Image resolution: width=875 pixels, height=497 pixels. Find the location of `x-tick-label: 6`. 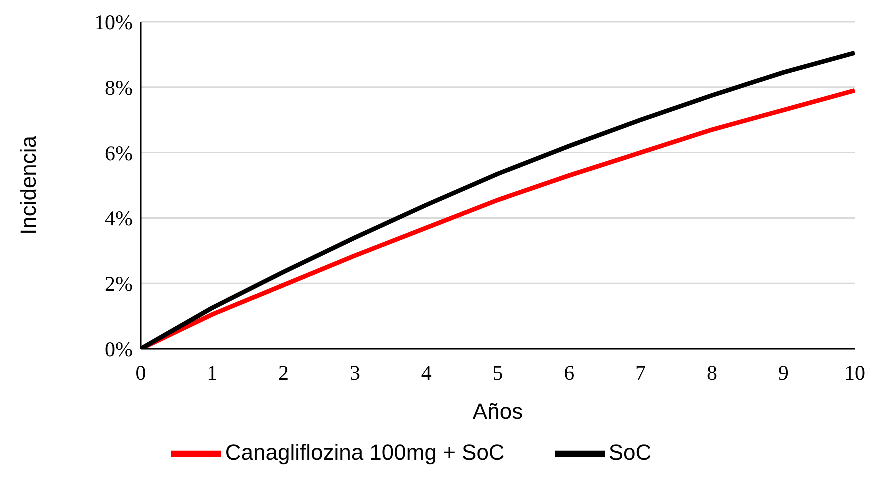

x-tick-label: 6 is located at coordinates (569, 372).